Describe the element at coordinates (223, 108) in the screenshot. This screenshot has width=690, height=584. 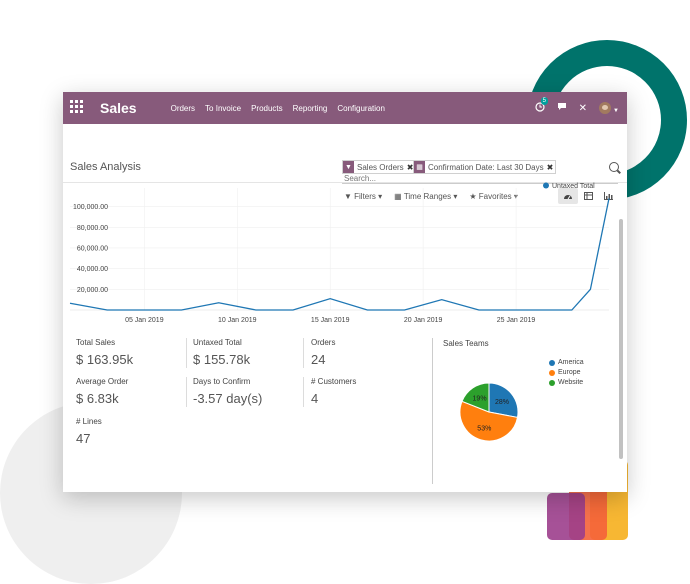
I see `menu-to-invoice: To Invoice` at that location.